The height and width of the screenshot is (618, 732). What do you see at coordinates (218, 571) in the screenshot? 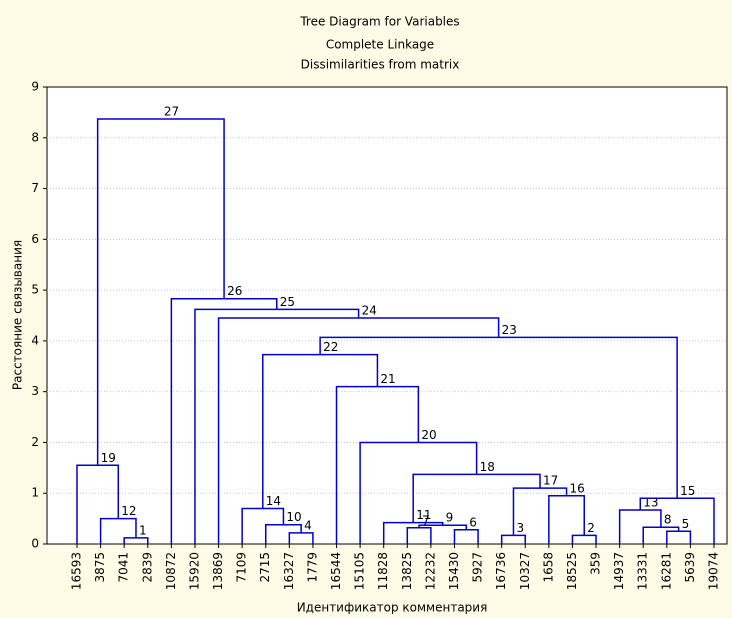
I see `x-tick-label: 13869` at bounding box center [218, 571].